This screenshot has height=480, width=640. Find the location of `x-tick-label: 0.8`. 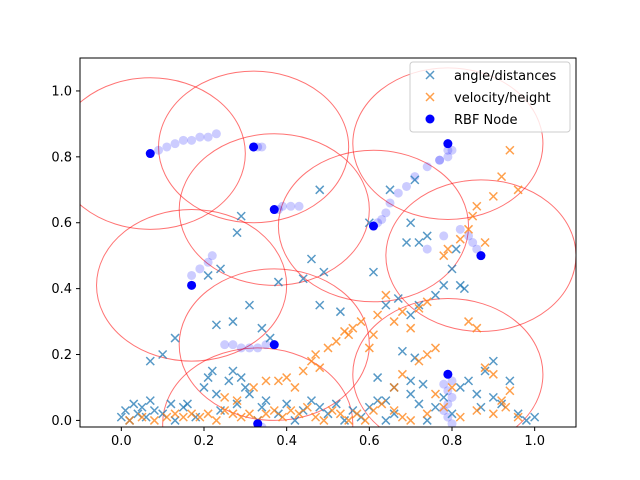

x-tick-label: 0.8 is located at coordinates (452, 441).